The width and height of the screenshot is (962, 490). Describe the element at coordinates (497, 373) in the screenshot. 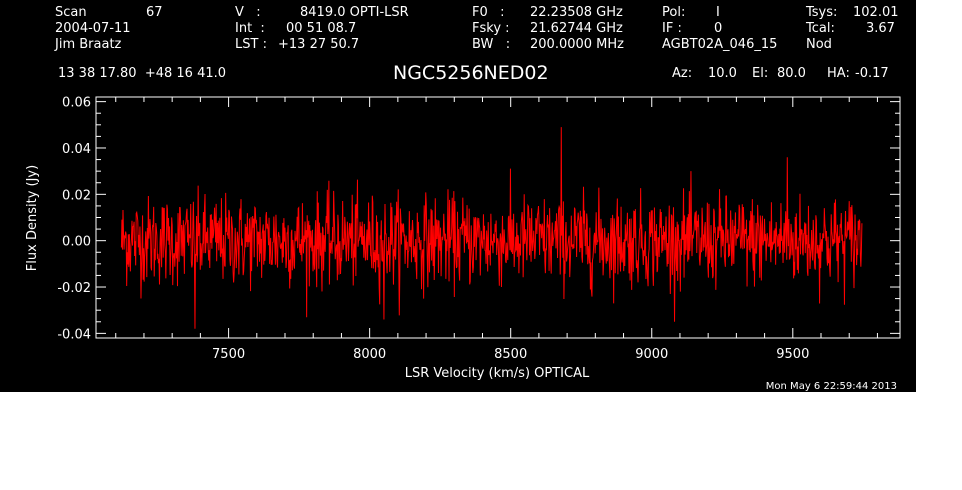

I see `x-axis-label: LSR Velocity (km/s) OPTICAL` at that location.